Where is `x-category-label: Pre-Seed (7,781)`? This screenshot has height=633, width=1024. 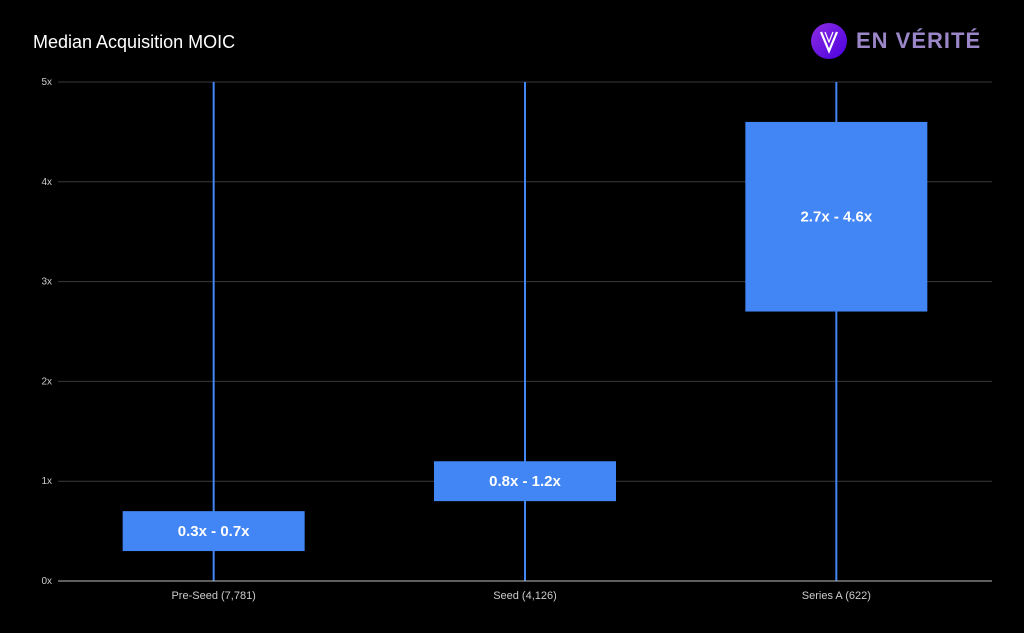 x-category-label: Pre-Seed (7,781) is located at coordinates (213, 596).